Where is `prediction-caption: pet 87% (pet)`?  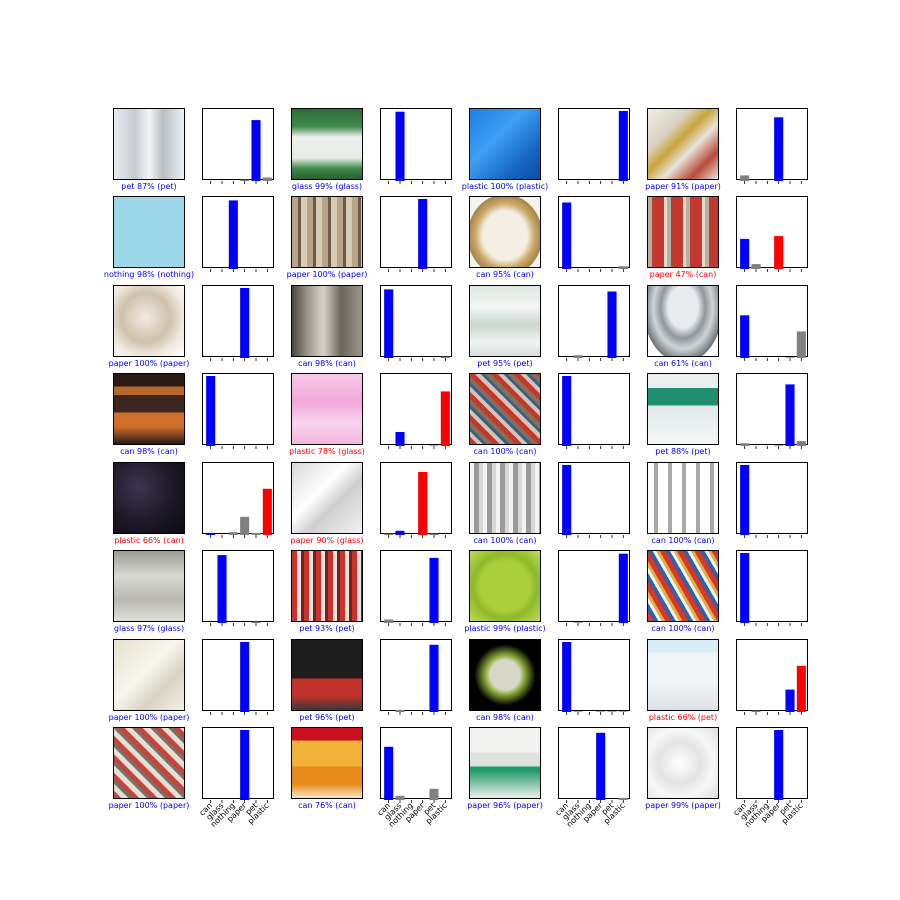
prediction-caption: pet 87% (pet) is located at coordinates (149, 186).